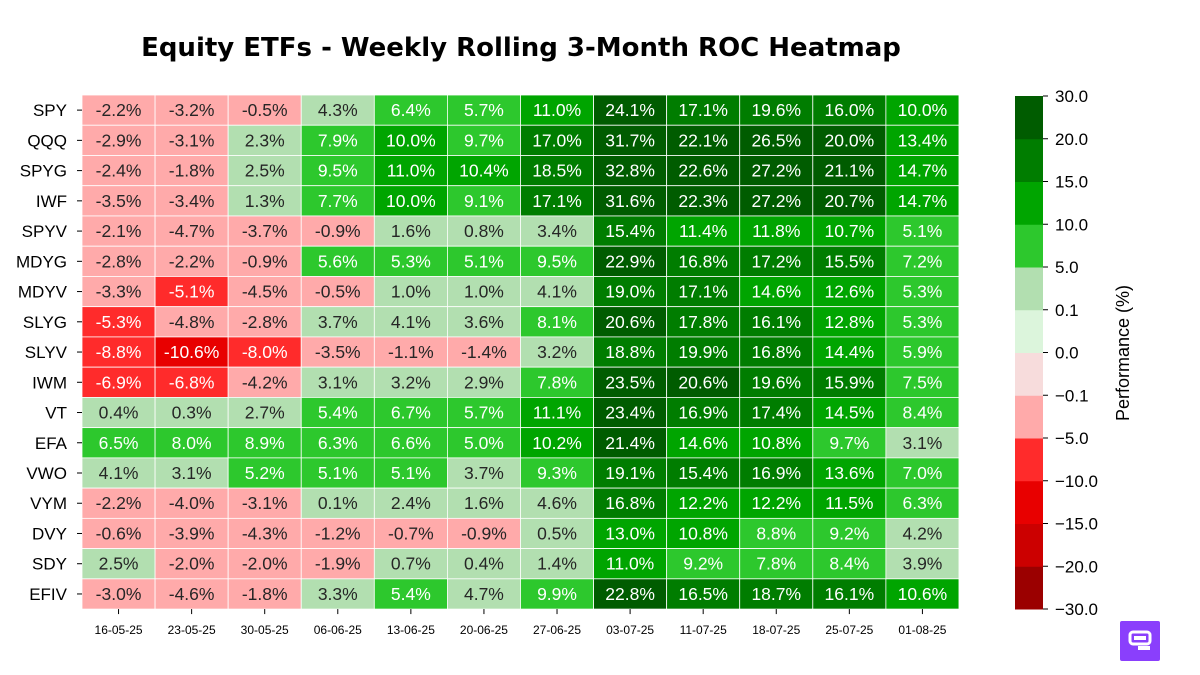  Describe the element at coordinates (484, 533) in the screenshot. I see `cell-value-label: -0.9%` at that location.